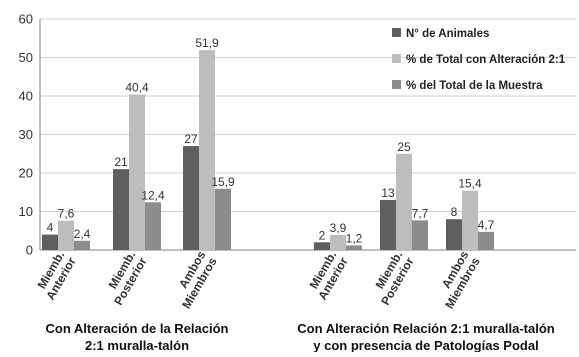 The width and height of the screenshot is (579, 357). What do you see at coordinates (26, 173) in the screenshot?
I see `y-tick-label: 20` at bounding box center [26, 173].